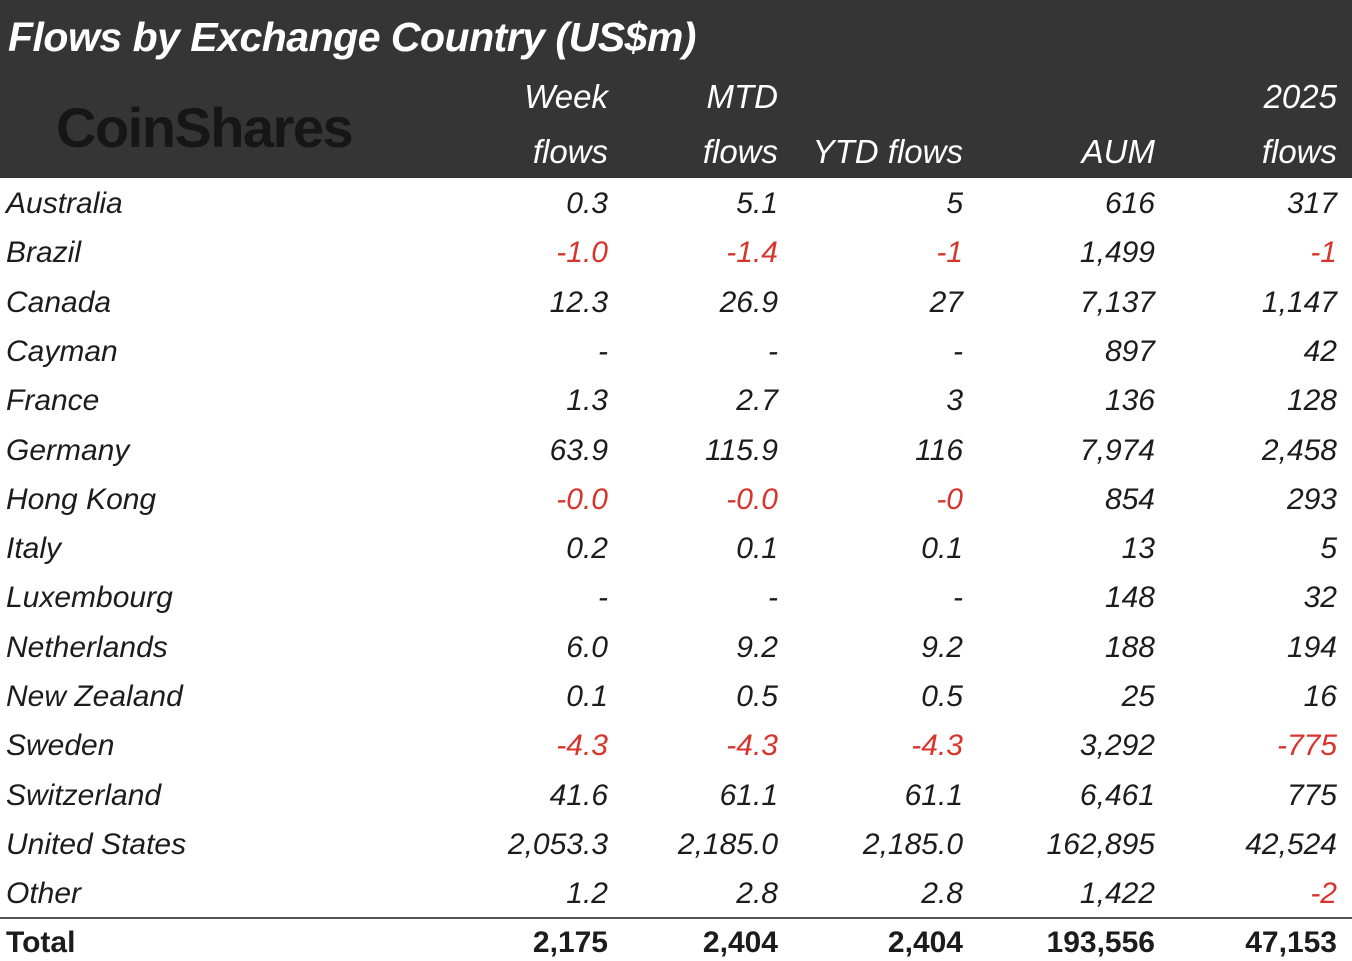  What do you see at coordinates (1117, 894) in the screenshot?
I see `cell: 1,422` at bounding box center [1117, 894].